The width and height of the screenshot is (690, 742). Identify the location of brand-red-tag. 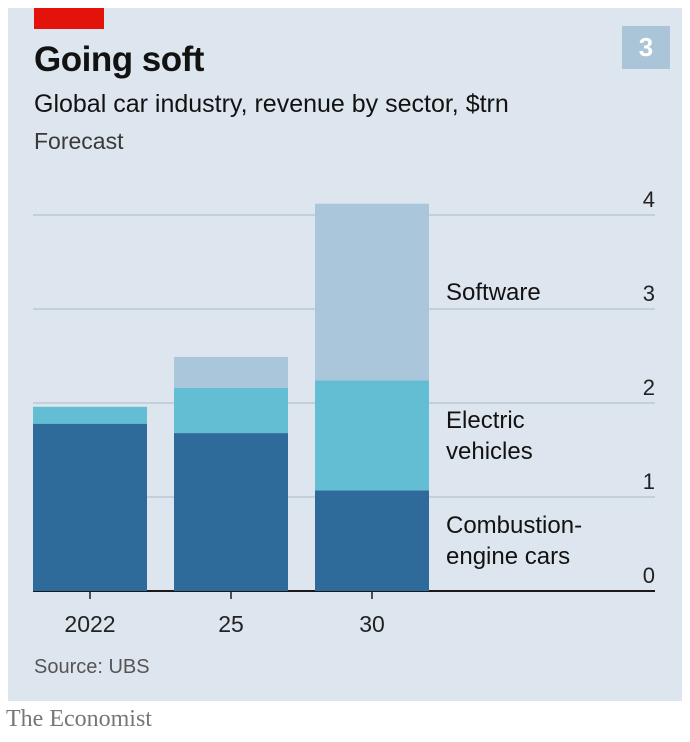
(69, 18).